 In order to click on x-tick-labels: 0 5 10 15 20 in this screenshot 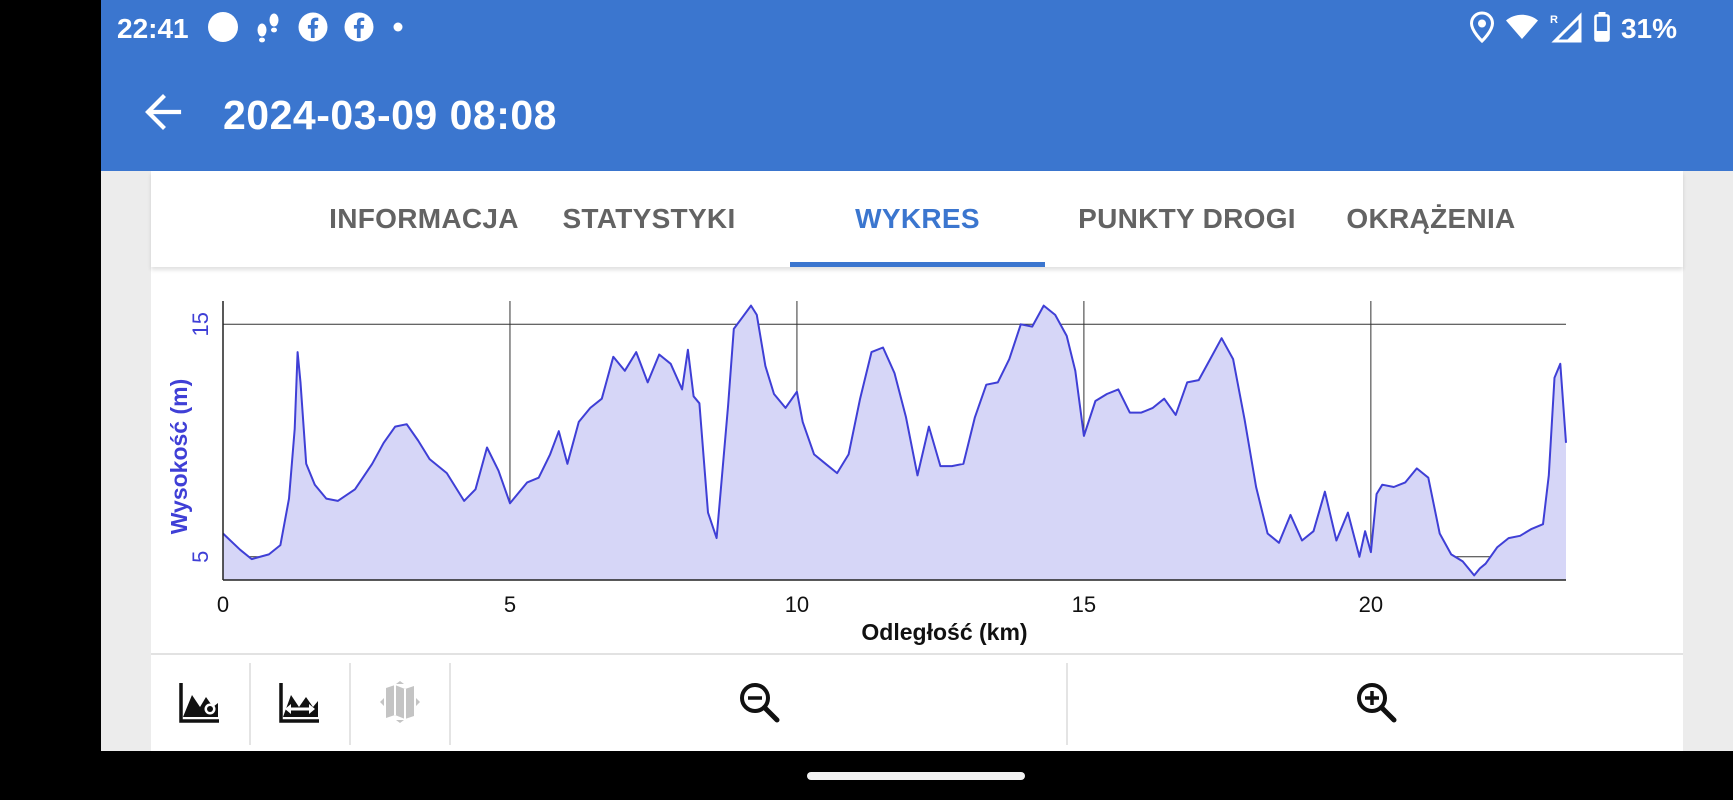, I will do `click(800, 604)`.